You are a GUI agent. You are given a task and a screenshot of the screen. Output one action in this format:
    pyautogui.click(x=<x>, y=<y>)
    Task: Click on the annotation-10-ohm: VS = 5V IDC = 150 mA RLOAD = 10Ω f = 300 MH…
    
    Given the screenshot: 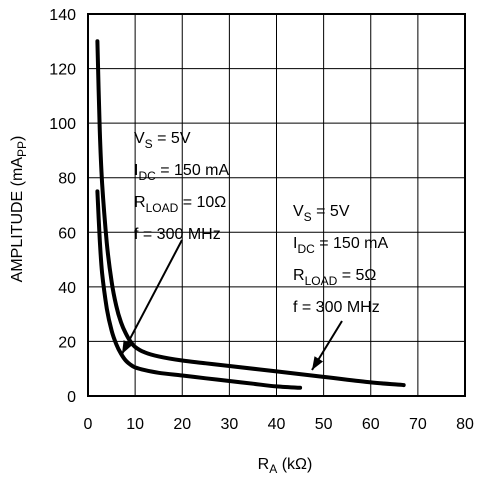 What is the action you would take?
    pyautogui.click(x=182, y=186)
    